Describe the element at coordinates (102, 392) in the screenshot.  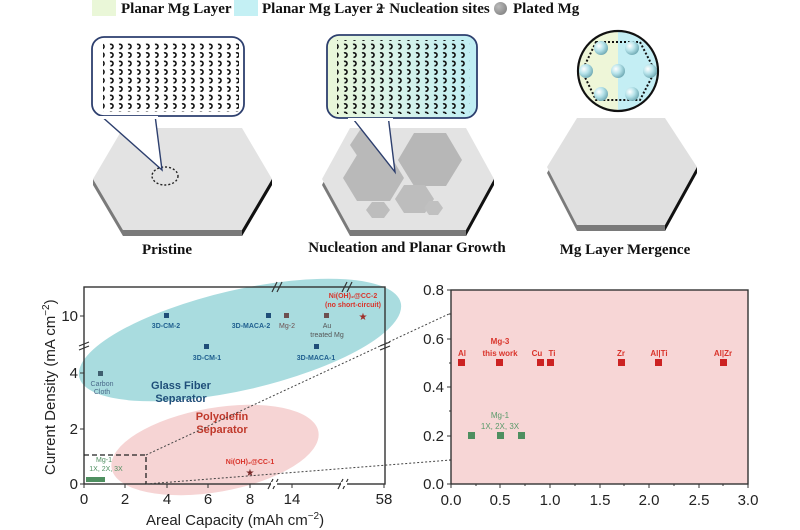
I see `svg-text: Cloth` at that location.